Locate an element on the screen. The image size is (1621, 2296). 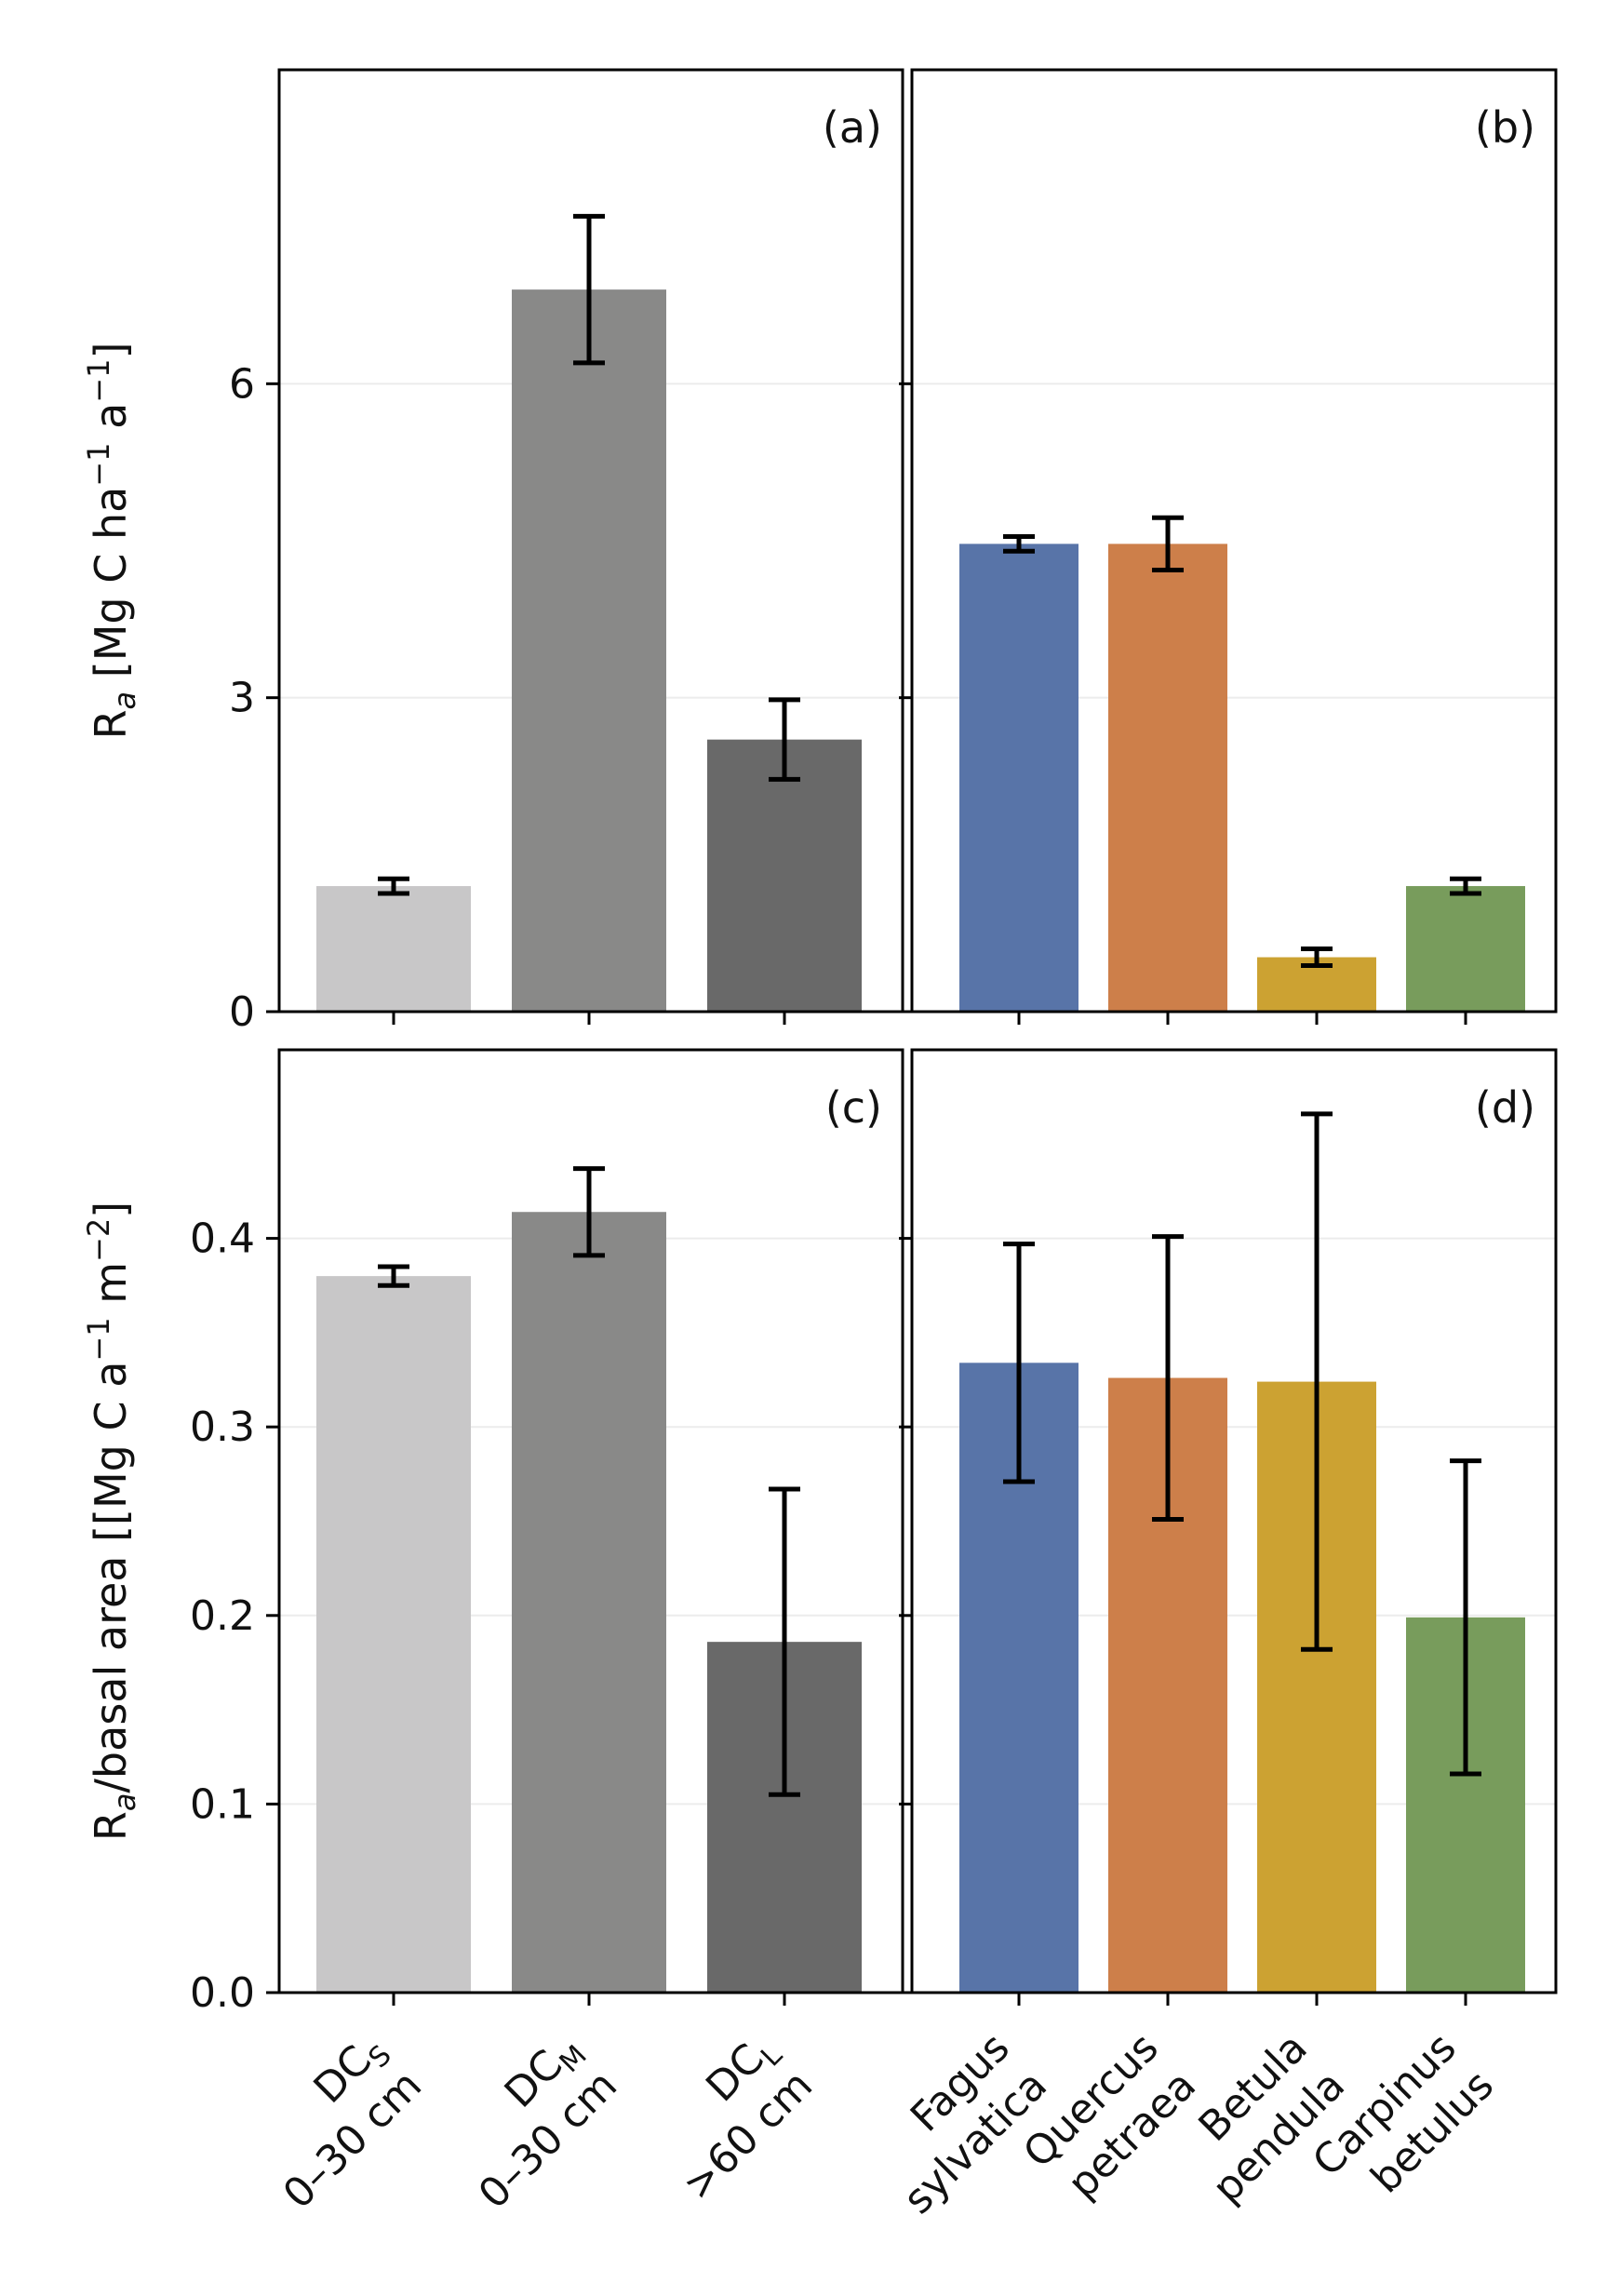
x-tick-label-d-2: Betulapendula is located at coordinates (1260, 2118).